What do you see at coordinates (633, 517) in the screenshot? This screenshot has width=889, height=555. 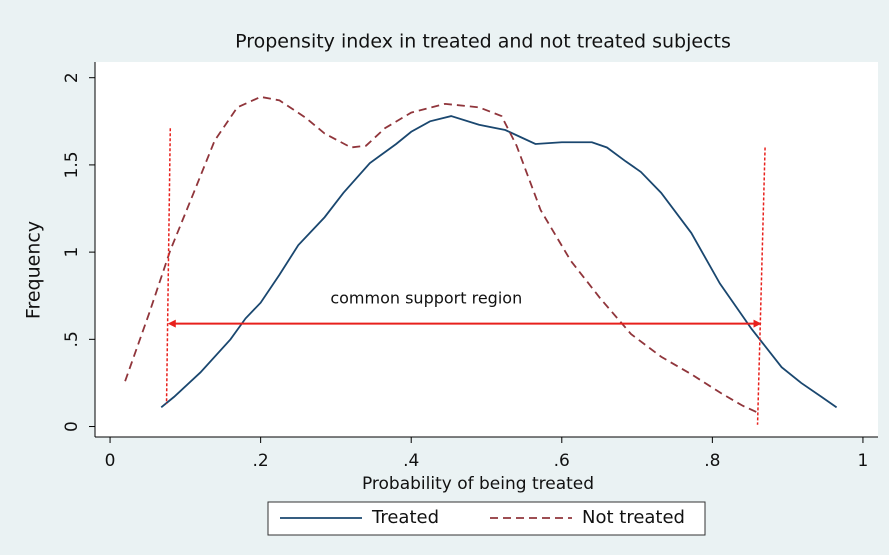 I see `legend-label: Not treated` at bounding box center [633, 517].